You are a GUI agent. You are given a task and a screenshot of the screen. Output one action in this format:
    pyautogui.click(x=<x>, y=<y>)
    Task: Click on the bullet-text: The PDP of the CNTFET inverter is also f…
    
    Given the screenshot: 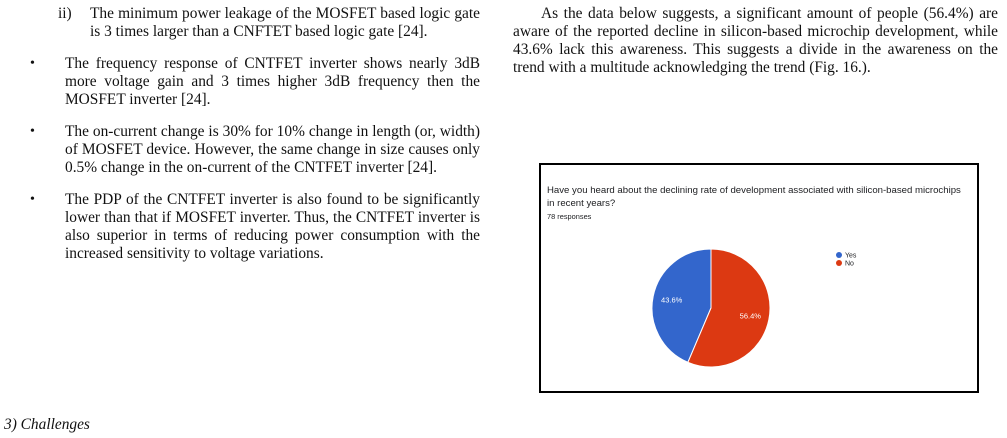 What is the action you would take?
    pyautogui.click(x=272, y=226)
    